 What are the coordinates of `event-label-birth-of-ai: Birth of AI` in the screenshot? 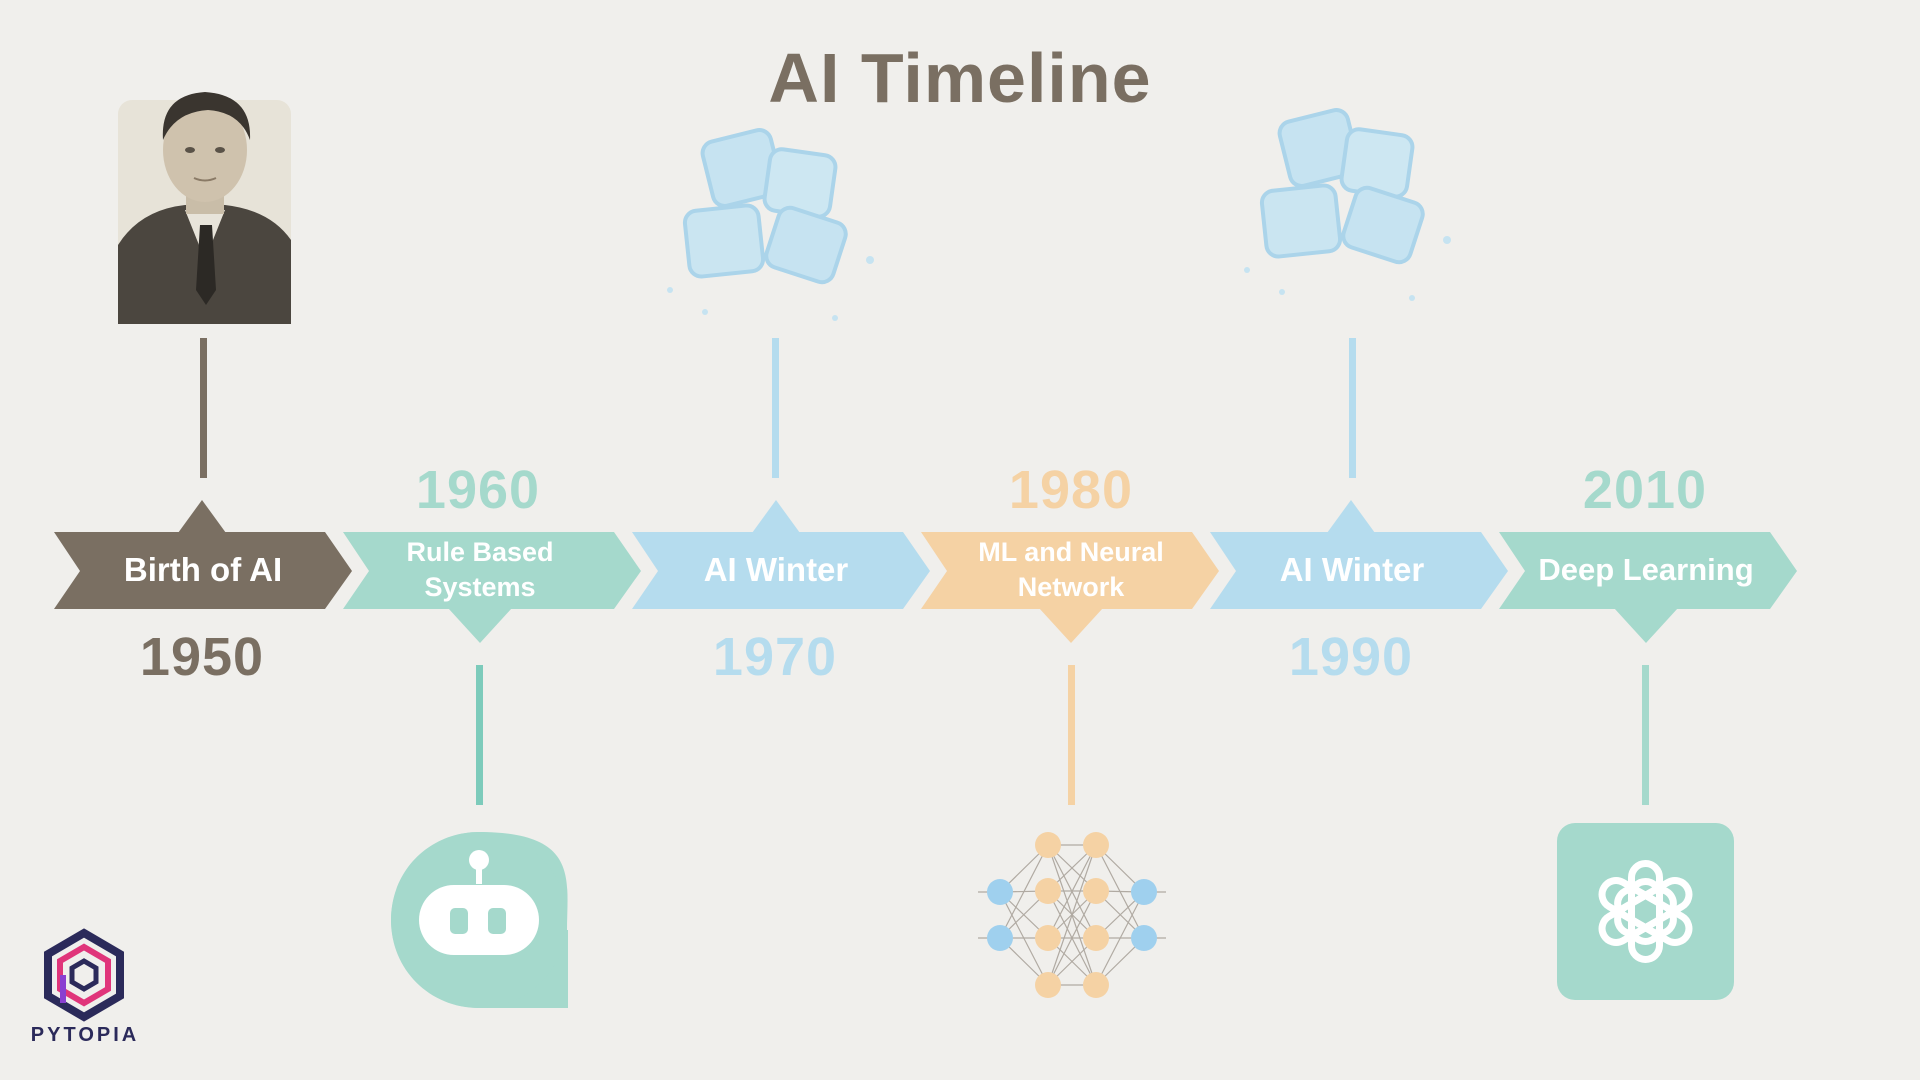 It's located at (203, 569).